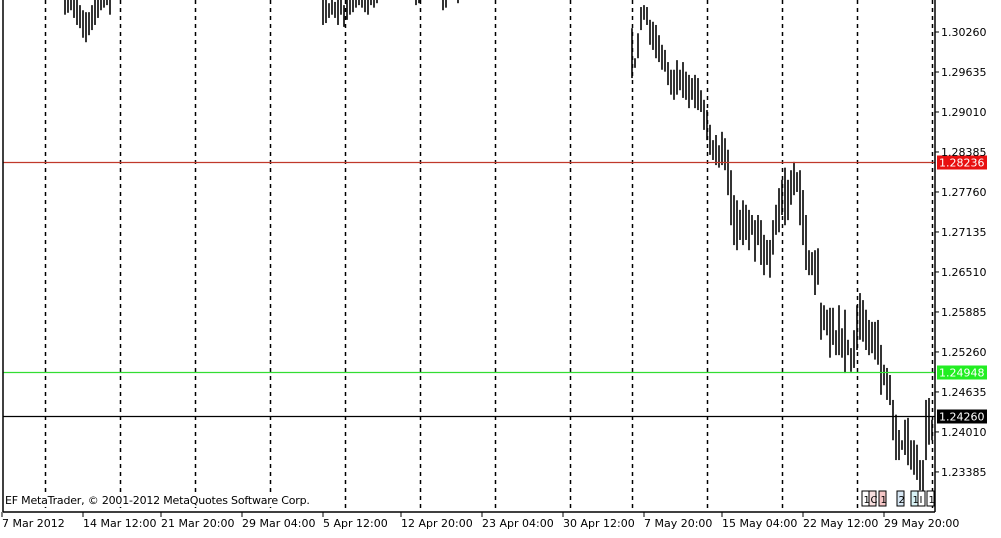 This screenshot has height=538, width=1001. What do you see at coordinates (119, 523) in the screenshot?
I see `x-tick-label: 14 Mar 12:00` at bounding box center [119, 523].